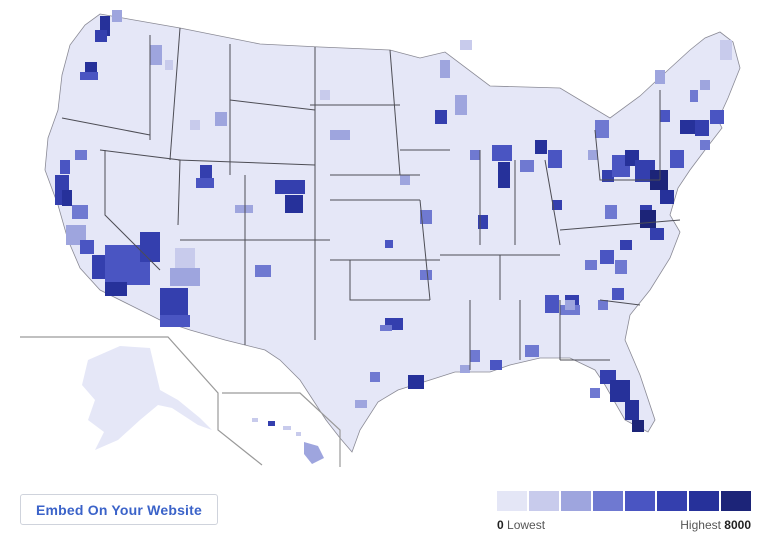  What do you see at coordinates (625, 513) in the screenshot?
I see `legend: 0 Lowest Highest 8000` at bounding box center [625, 513].